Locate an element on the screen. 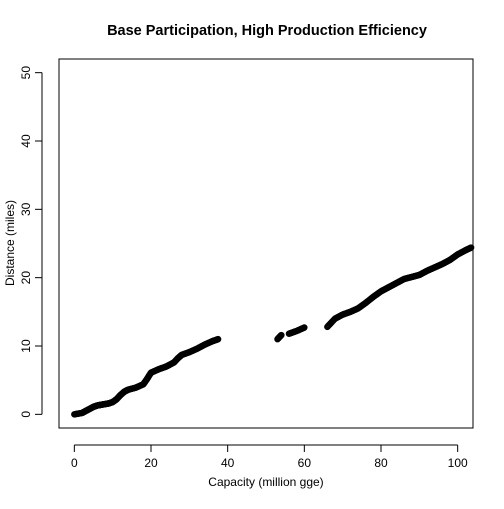 The image size is (504, 509). y-tick-label: 20 is located at coordinates (26, 278).